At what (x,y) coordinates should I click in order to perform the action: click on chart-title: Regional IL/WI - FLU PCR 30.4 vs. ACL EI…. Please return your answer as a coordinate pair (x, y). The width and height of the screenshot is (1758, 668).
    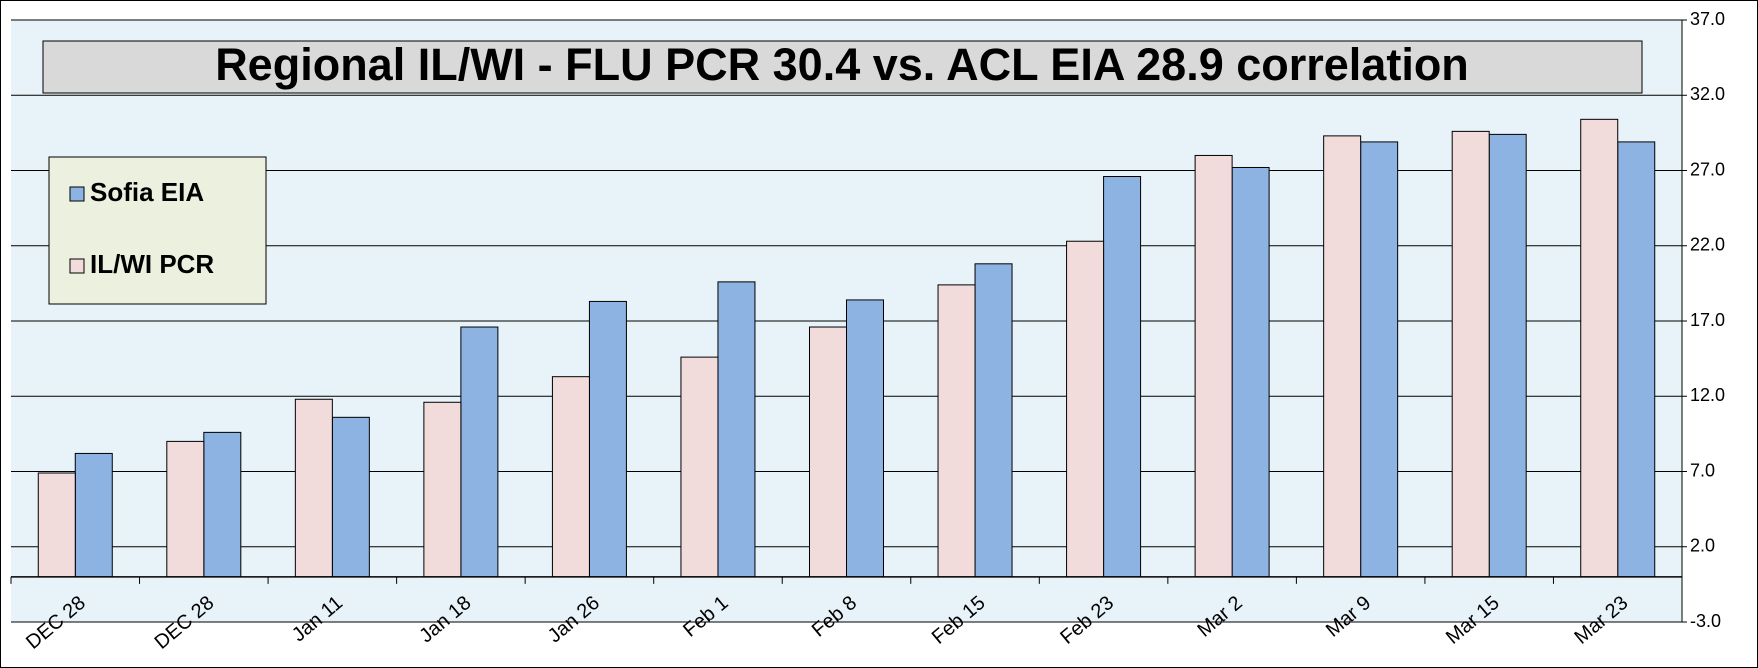
    Looking at the image, I should click on (842, 64).